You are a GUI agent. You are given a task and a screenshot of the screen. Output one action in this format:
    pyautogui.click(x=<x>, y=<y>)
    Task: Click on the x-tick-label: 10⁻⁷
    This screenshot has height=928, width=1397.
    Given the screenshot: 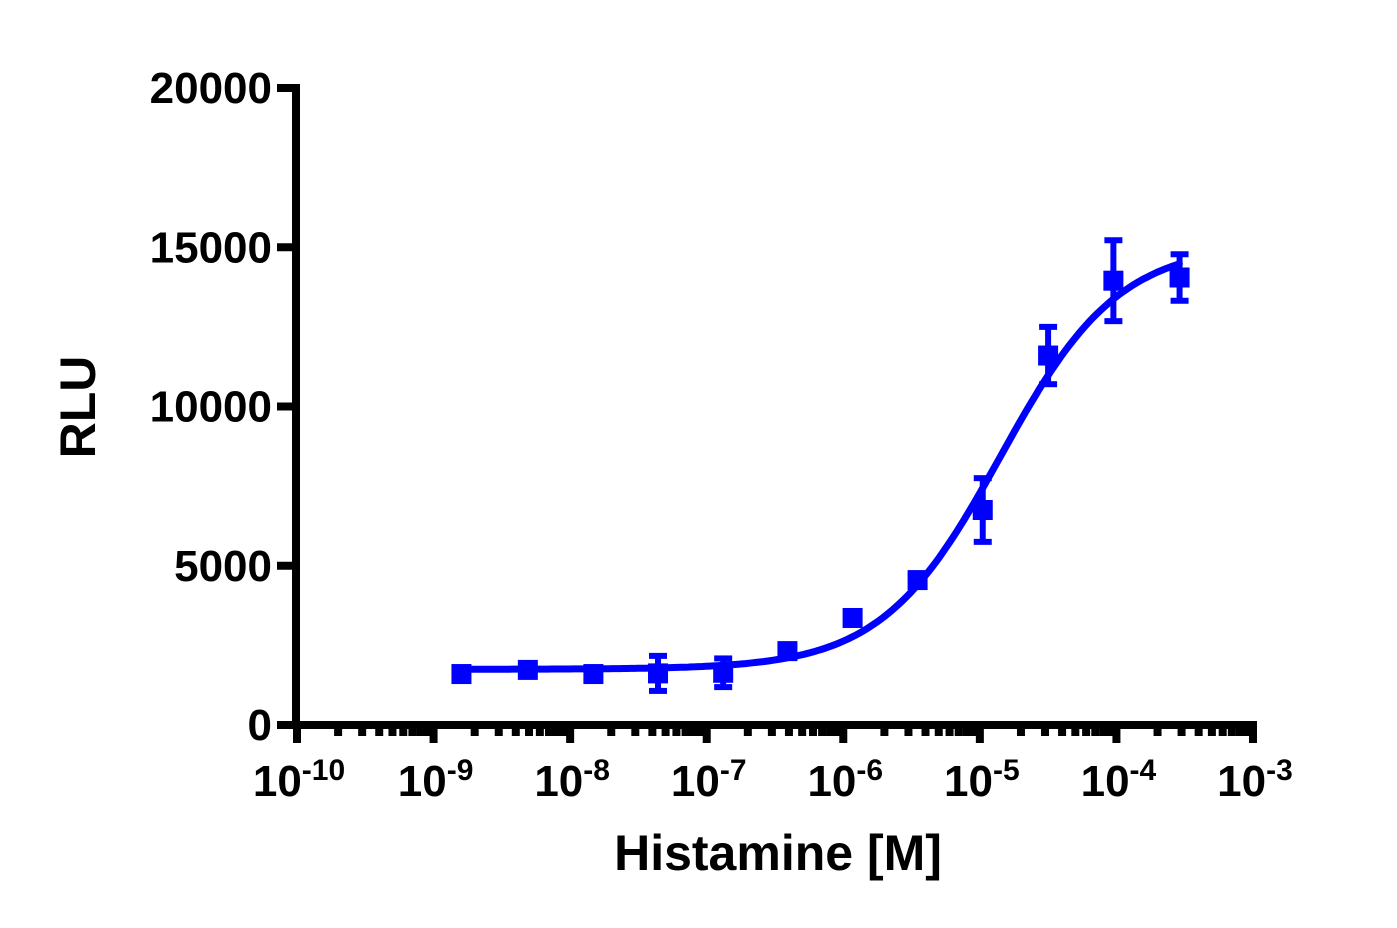 What is the action you would take?
    pyautogui.click(x=709, y=780)
    